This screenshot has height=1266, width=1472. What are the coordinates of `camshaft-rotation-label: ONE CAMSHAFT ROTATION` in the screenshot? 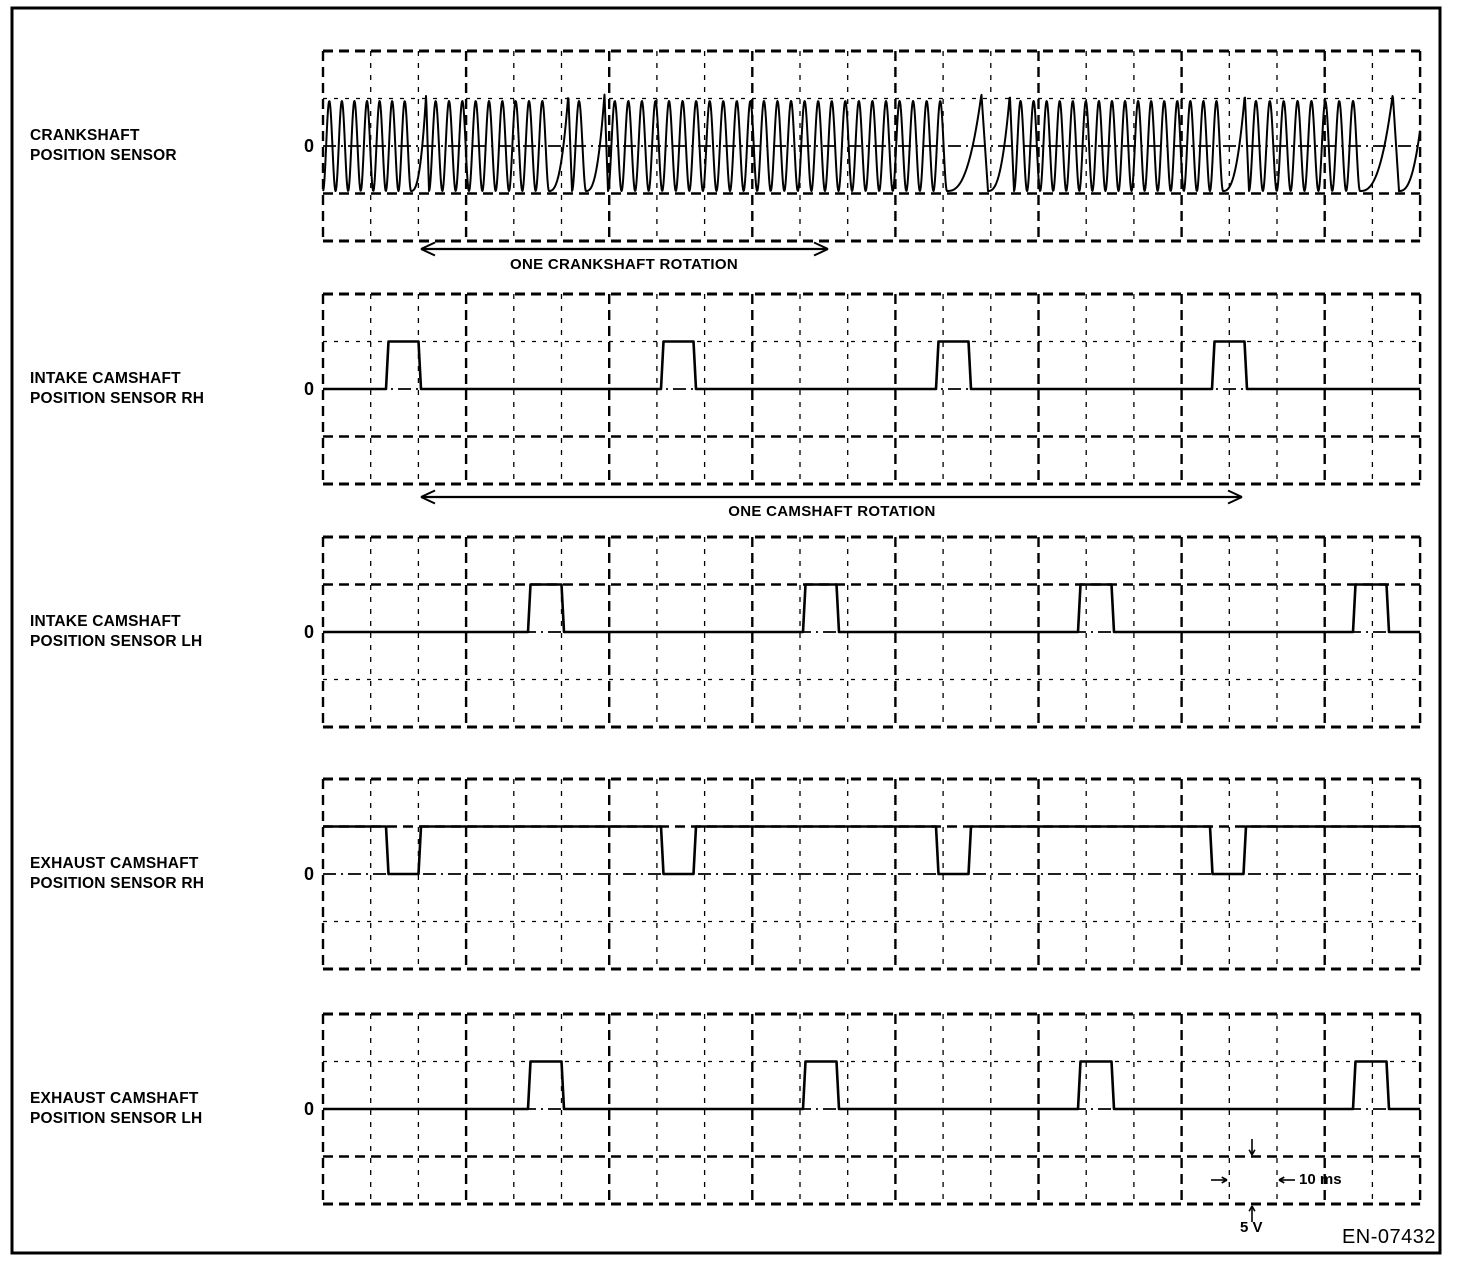 It's located at (832, 511).